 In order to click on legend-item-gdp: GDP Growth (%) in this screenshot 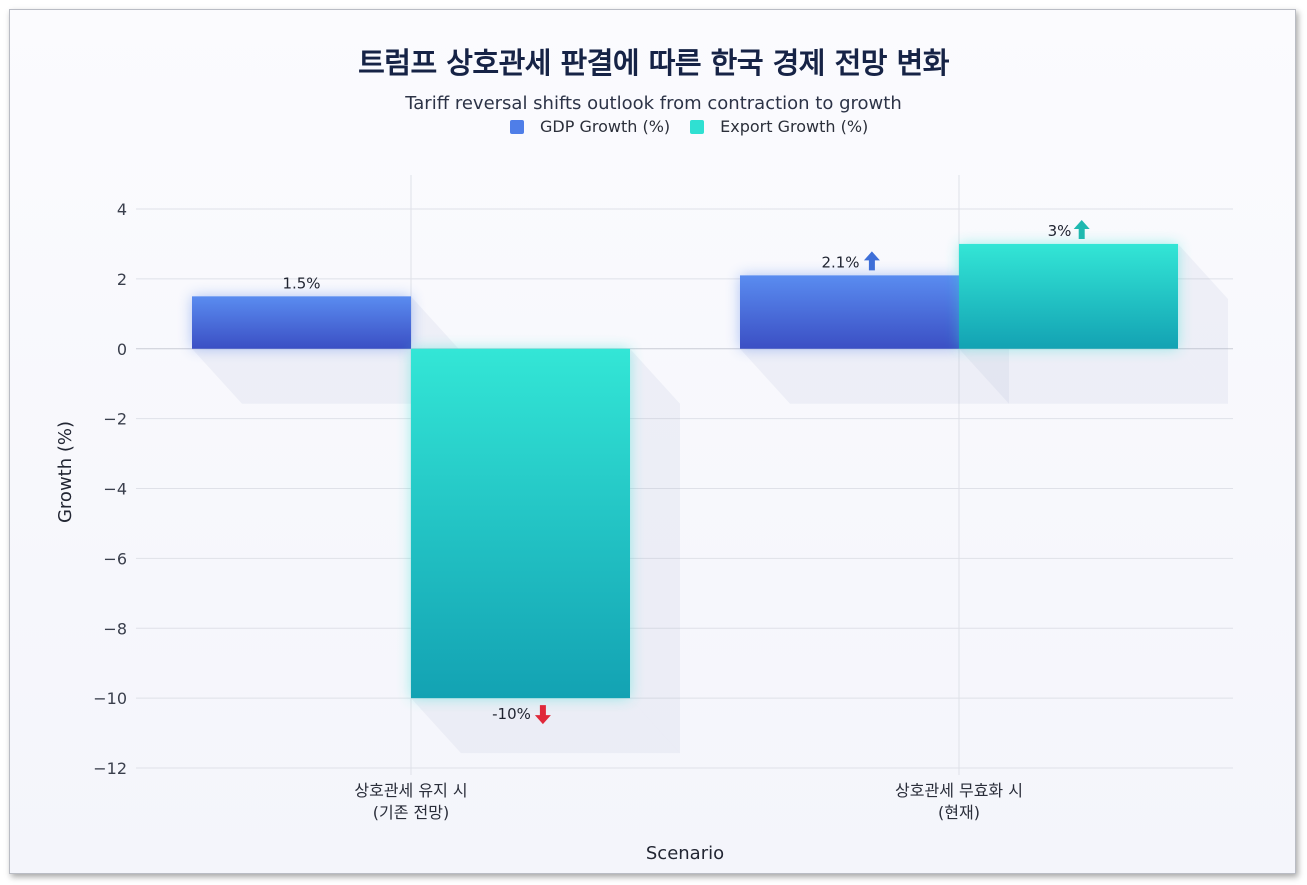, I will do `click(590, 126)`.